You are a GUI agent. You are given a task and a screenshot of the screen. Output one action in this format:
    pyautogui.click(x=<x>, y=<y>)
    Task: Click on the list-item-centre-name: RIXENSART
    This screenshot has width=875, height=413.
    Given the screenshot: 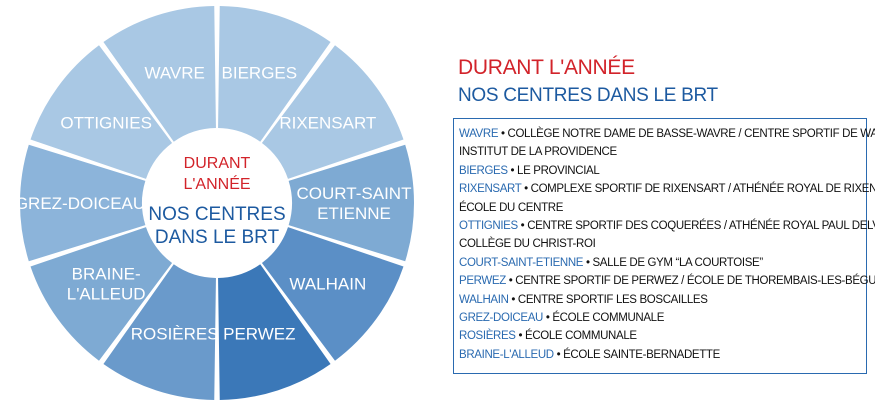 What is the action you would take?
    pyautogui.click(x=490, y=189)
    